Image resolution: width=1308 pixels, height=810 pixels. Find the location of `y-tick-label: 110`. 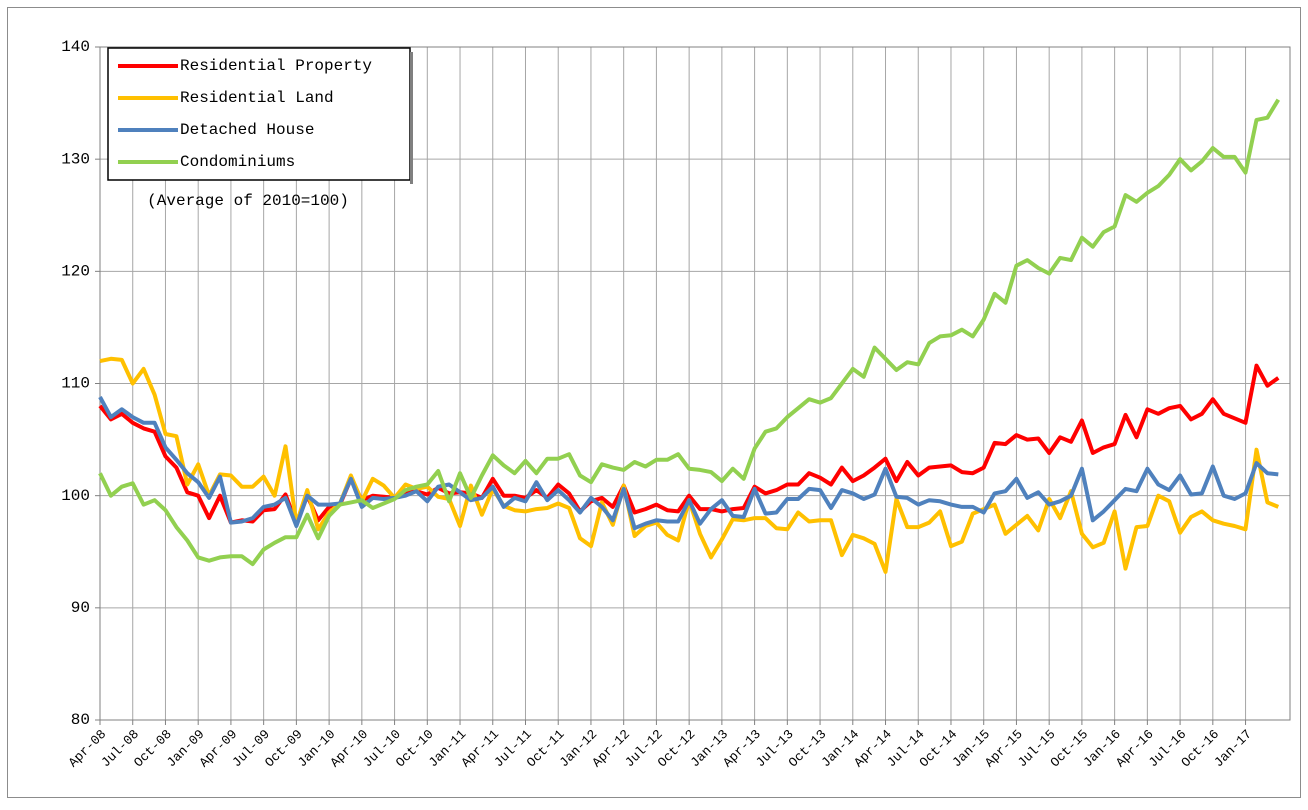

y-tick-label: 110 is located at coordinates (75, 384).